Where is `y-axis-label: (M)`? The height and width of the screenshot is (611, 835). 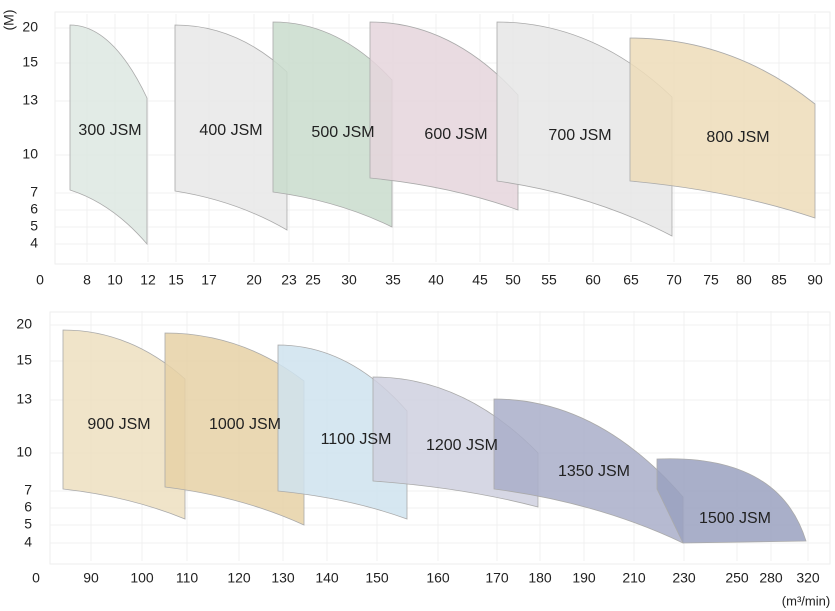 y-axis-label: (M) is located at coordinates (9, 20).